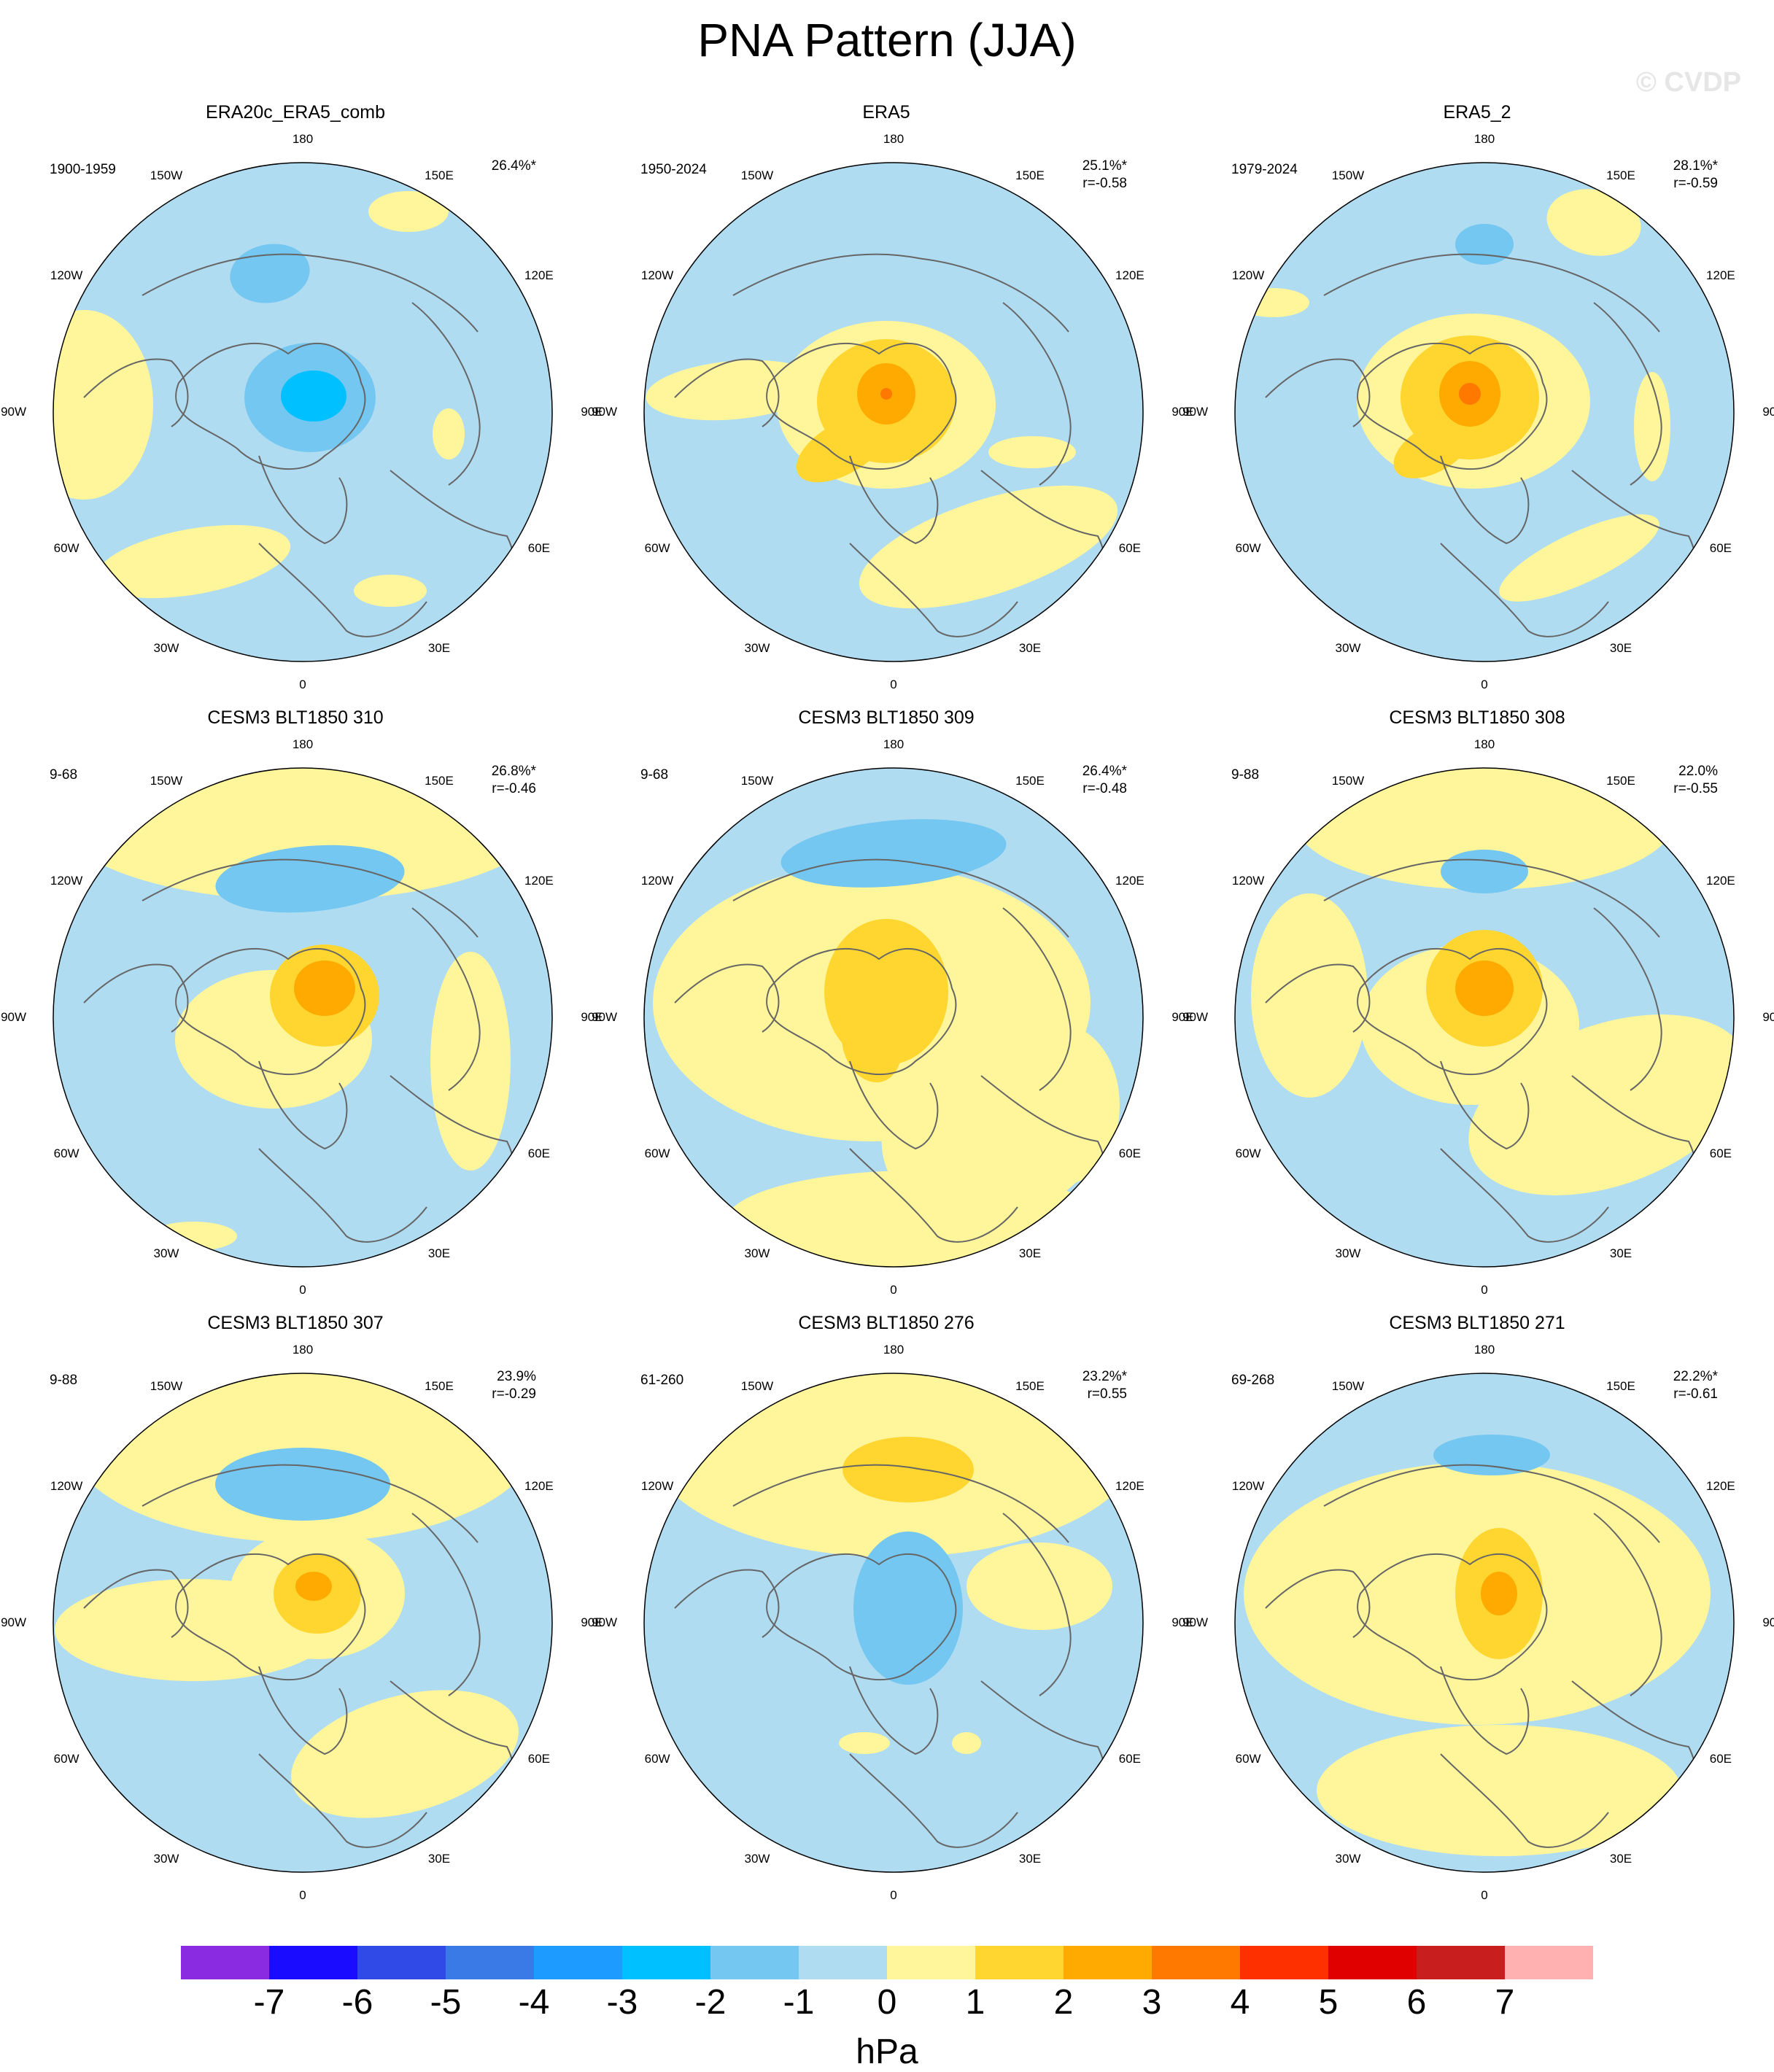  I want to click on panel-title: CESM3 BLT1850 309, so click(886, 717).